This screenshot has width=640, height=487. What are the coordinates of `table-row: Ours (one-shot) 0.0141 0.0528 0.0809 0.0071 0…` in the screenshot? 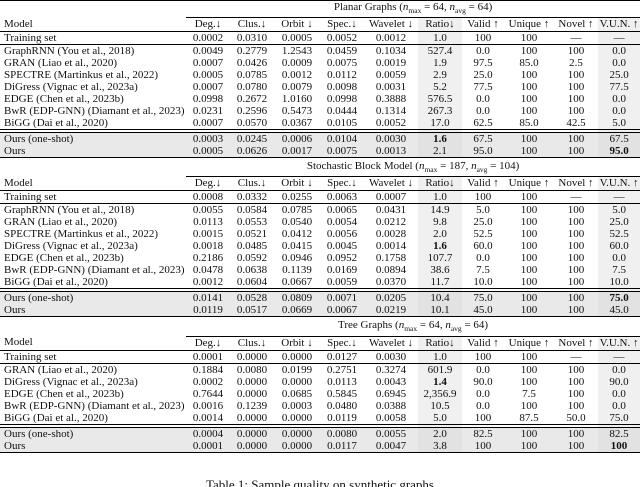 It's located at (320, 298).